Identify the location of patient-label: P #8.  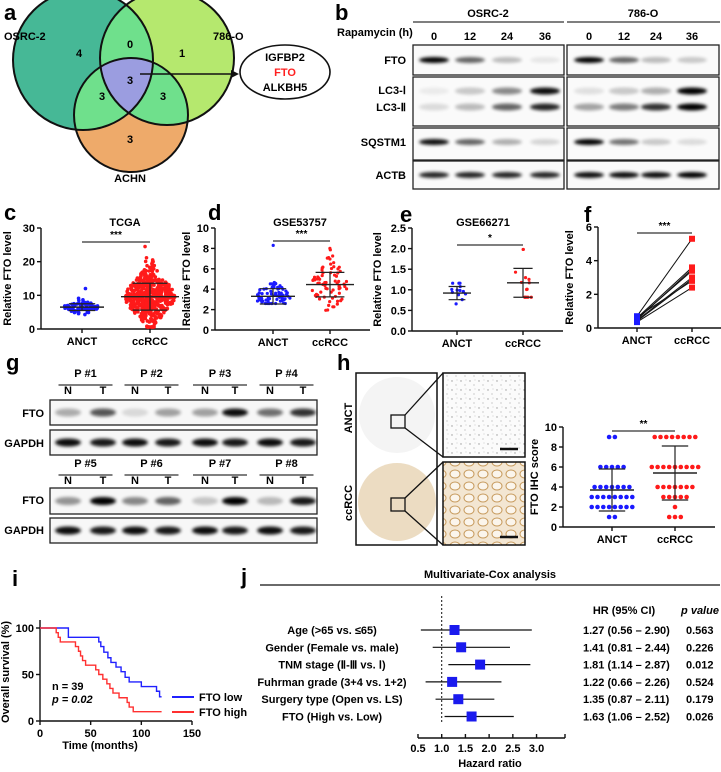
(286, 464).